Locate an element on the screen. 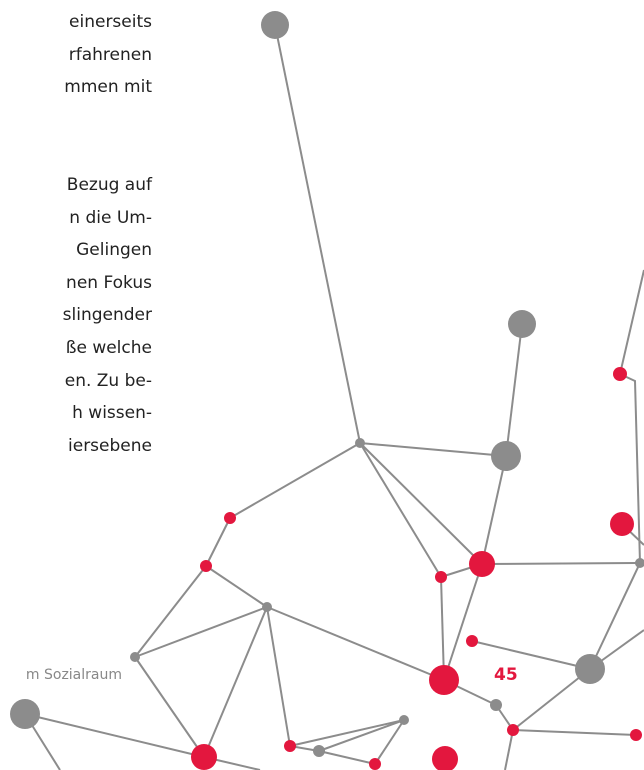 The width and height of the screenshot is (644, 770). page-number: 45 is located at coordinates (506, 675).